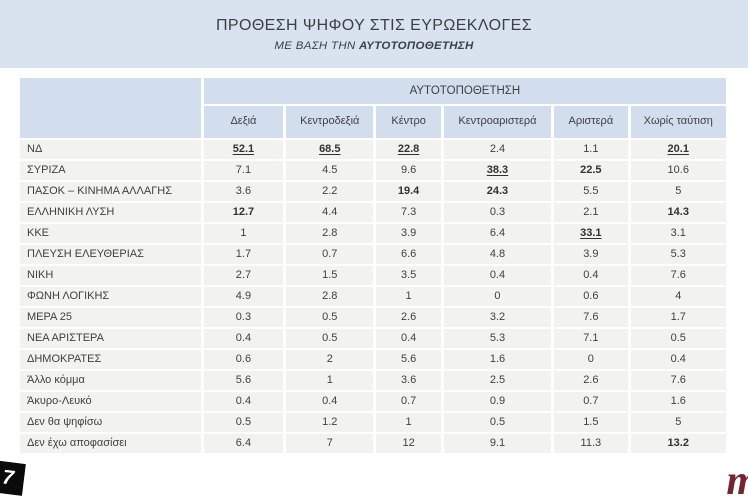 This screenshot has width=748, height=498. Describe the element at coordinates (8, 477) in the screenshot. I see `channel-logo-glyph: 7` at that location.